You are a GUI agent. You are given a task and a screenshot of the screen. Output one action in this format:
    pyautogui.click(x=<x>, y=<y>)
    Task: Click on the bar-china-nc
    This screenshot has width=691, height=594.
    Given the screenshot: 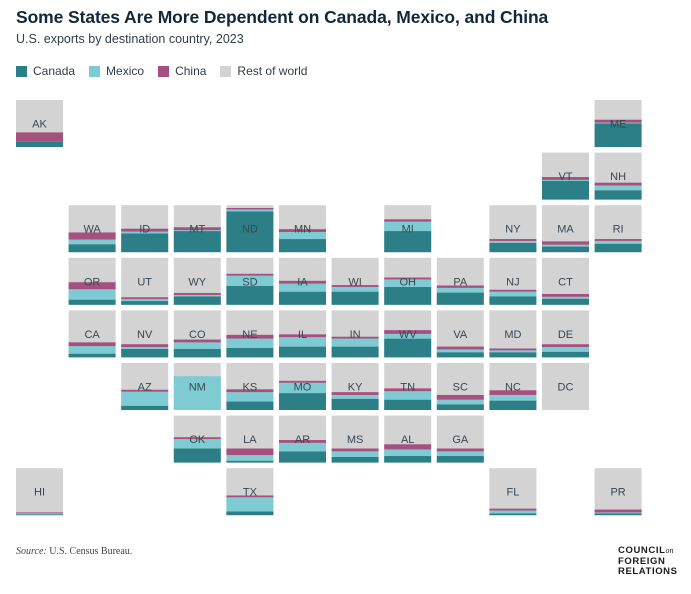 What is the action you would take?
    pyautogui.click(x=513, y=392)
    